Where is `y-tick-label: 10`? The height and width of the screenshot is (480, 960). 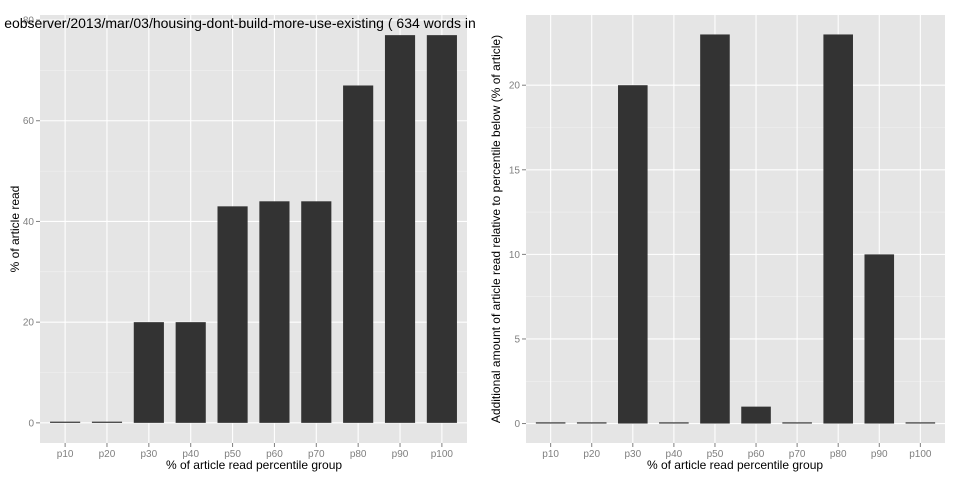
y-tick-label: 10 is located at coordinates (515, 255).